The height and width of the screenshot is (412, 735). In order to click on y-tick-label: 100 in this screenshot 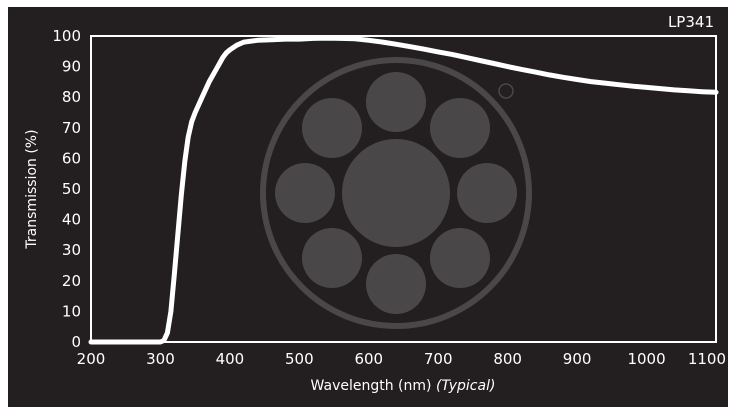, I will do `click(66, 36)`.